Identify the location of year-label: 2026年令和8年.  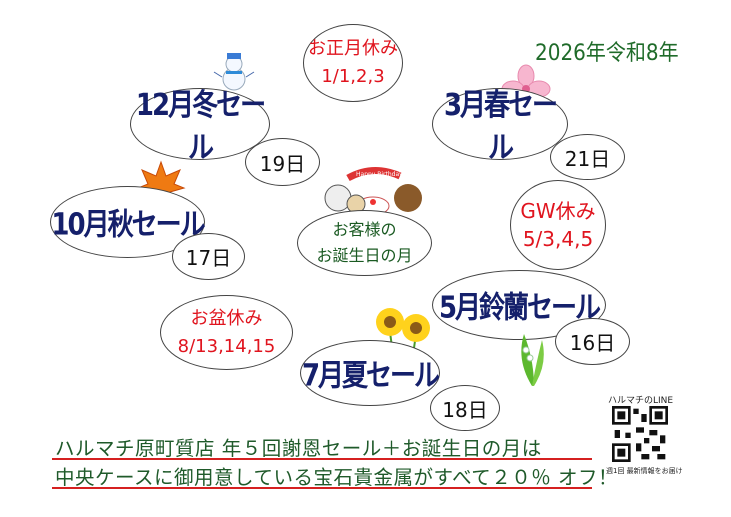
(607, 52).